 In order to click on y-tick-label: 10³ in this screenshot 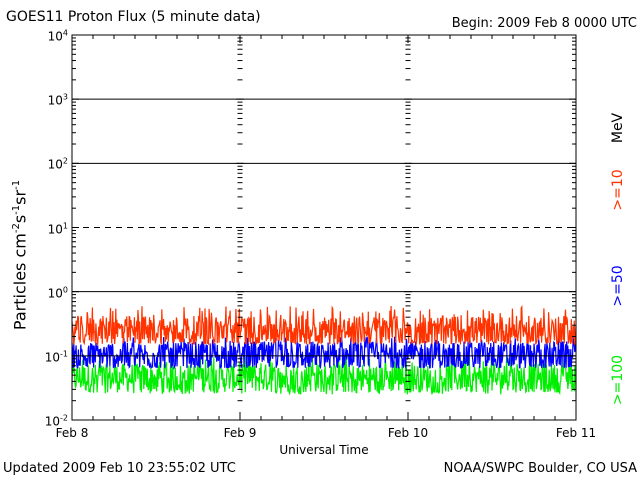, I will do `click(58, 100)`.